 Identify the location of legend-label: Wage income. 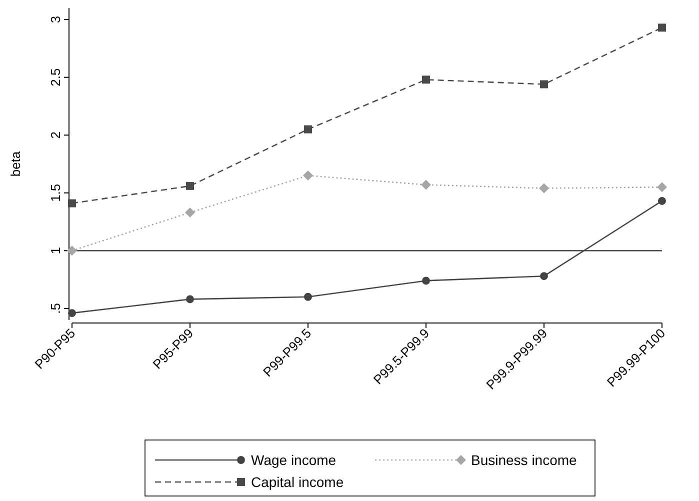
(293, 460).